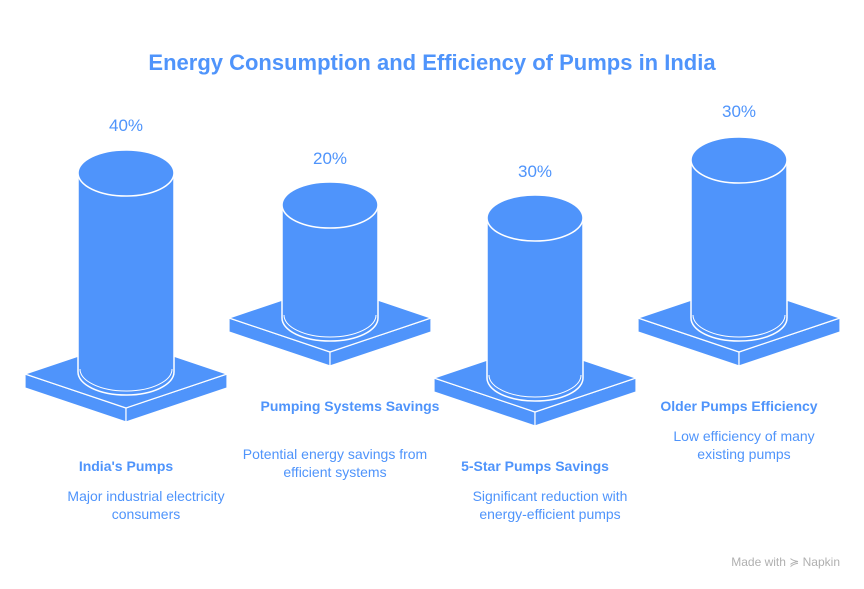 The width and height of the screenshot is (864, 589). What do you see at coordinates (739, 406) in the screenshot?
I see `category-label: Older Pumps Efficiency` at bounding box center [739, 406].